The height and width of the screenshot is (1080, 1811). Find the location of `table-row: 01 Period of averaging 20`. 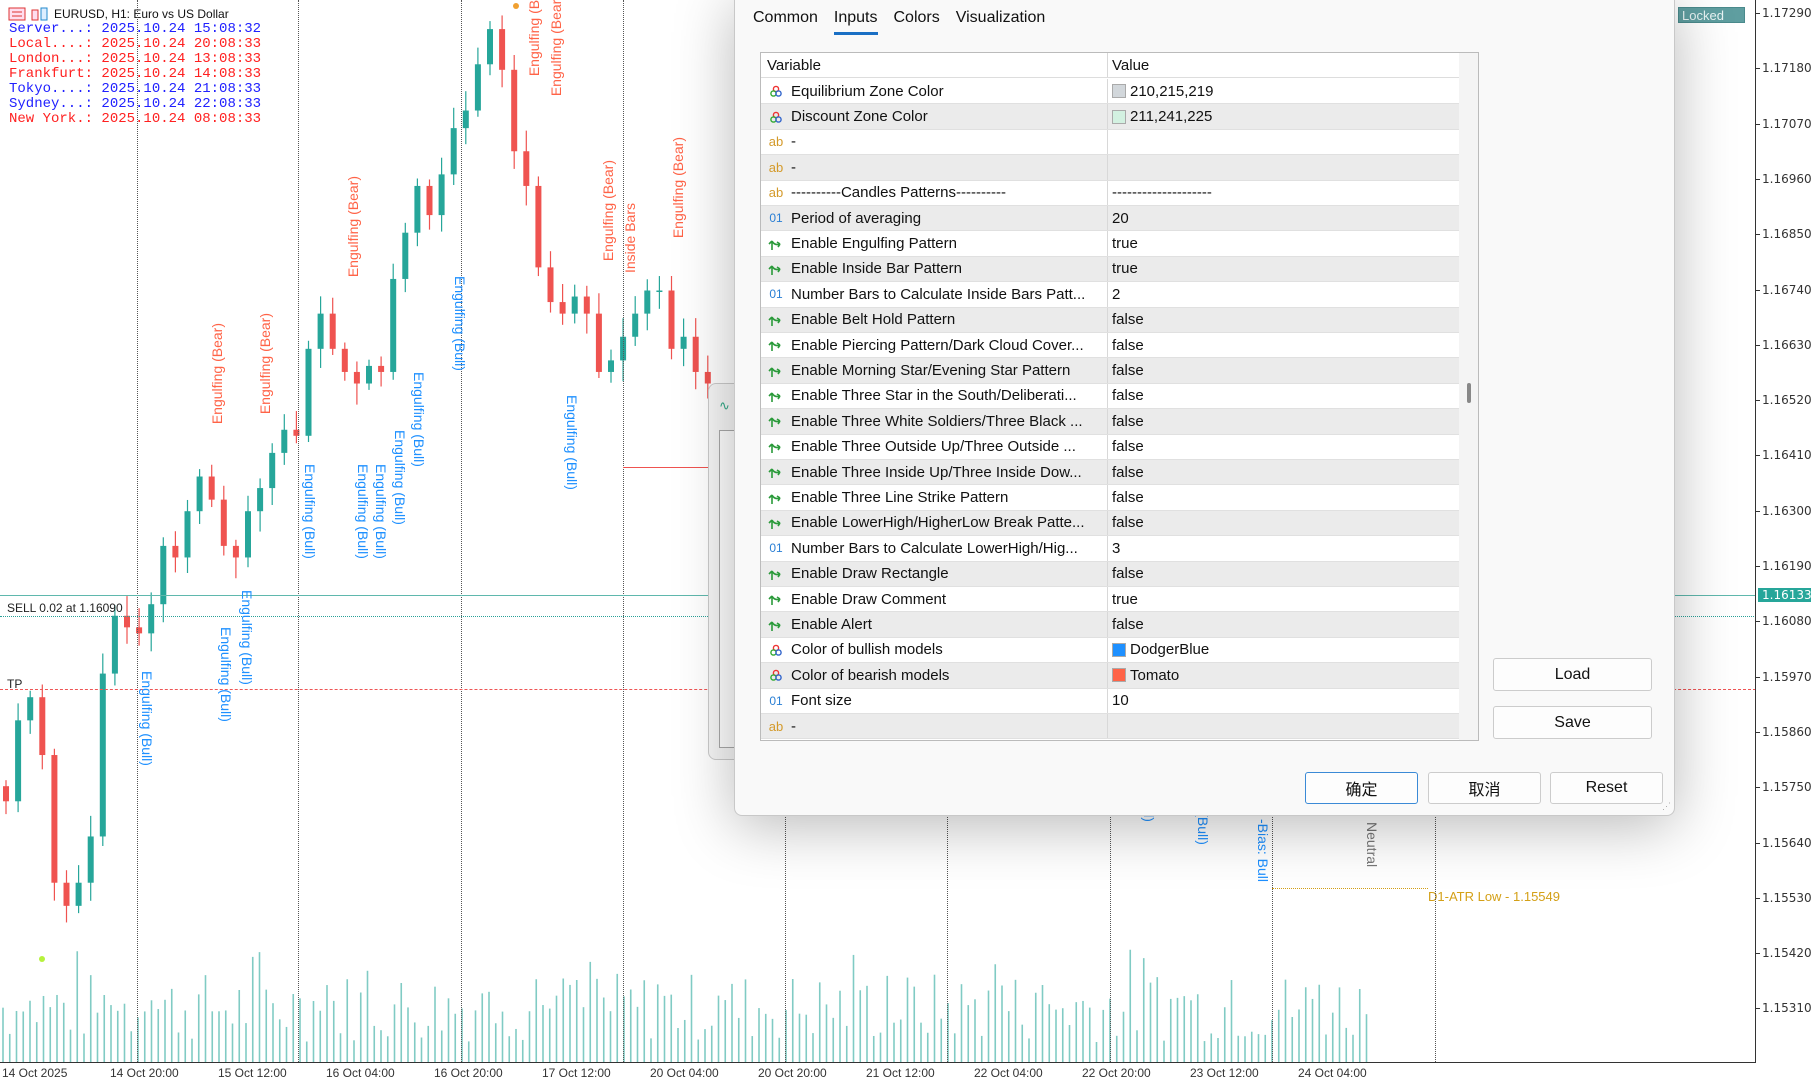

table-row: 01 Period of averaging 20 is located at coordinates (1110, 219).